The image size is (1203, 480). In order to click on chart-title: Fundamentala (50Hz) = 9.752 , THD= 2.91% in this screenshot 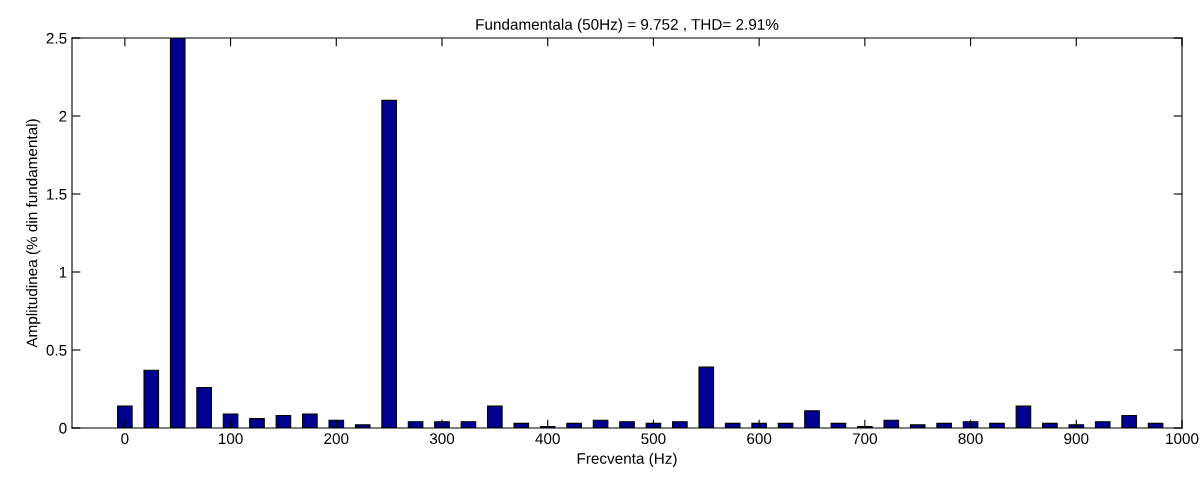, I will do `click(627, 25)`.